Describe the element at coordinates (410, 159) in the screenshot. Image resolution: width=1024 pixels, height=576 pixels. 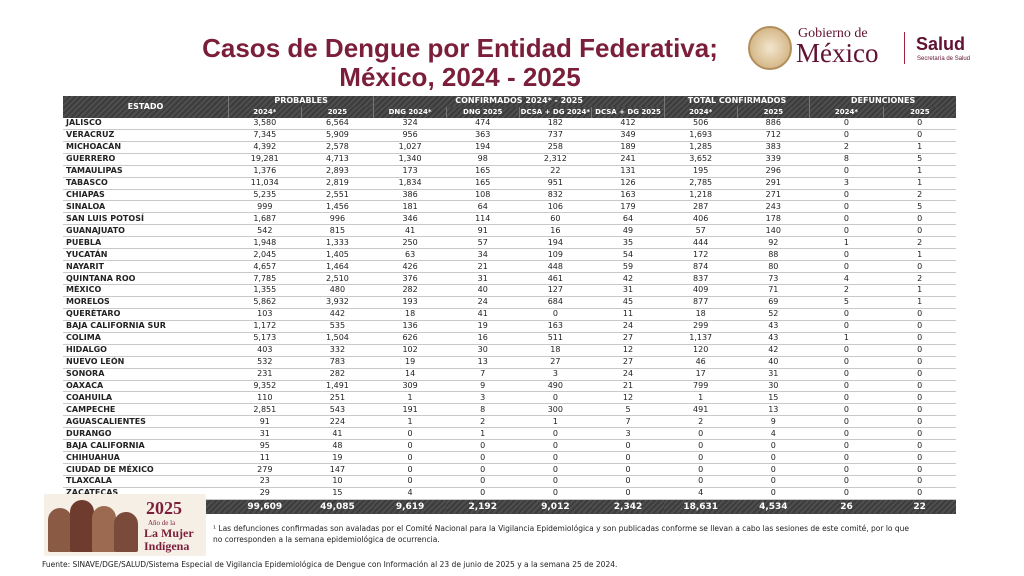
I see `table-cell: 1,340` at that location.